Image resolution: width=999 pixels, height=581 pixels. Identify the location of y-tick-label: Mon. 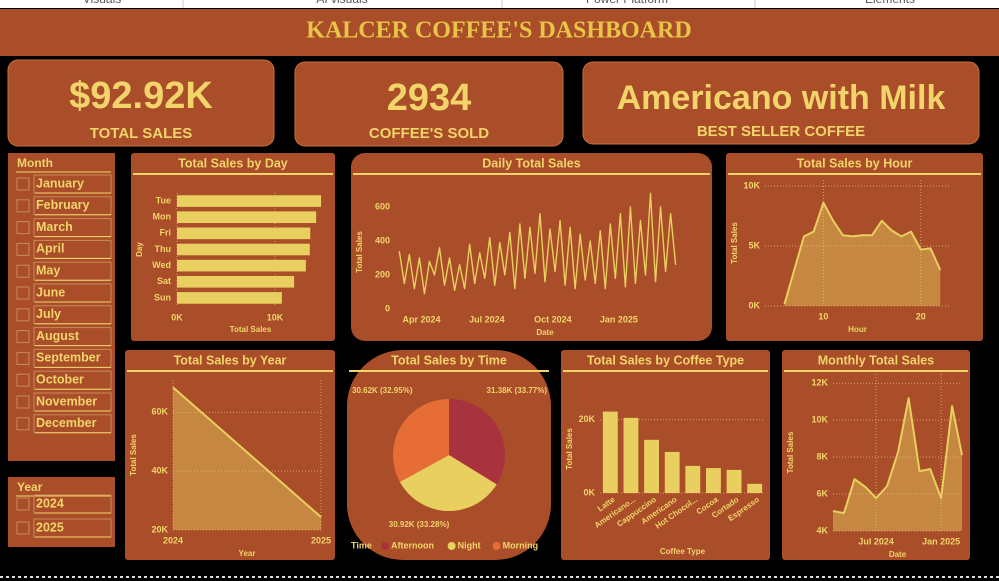
(162, 217).